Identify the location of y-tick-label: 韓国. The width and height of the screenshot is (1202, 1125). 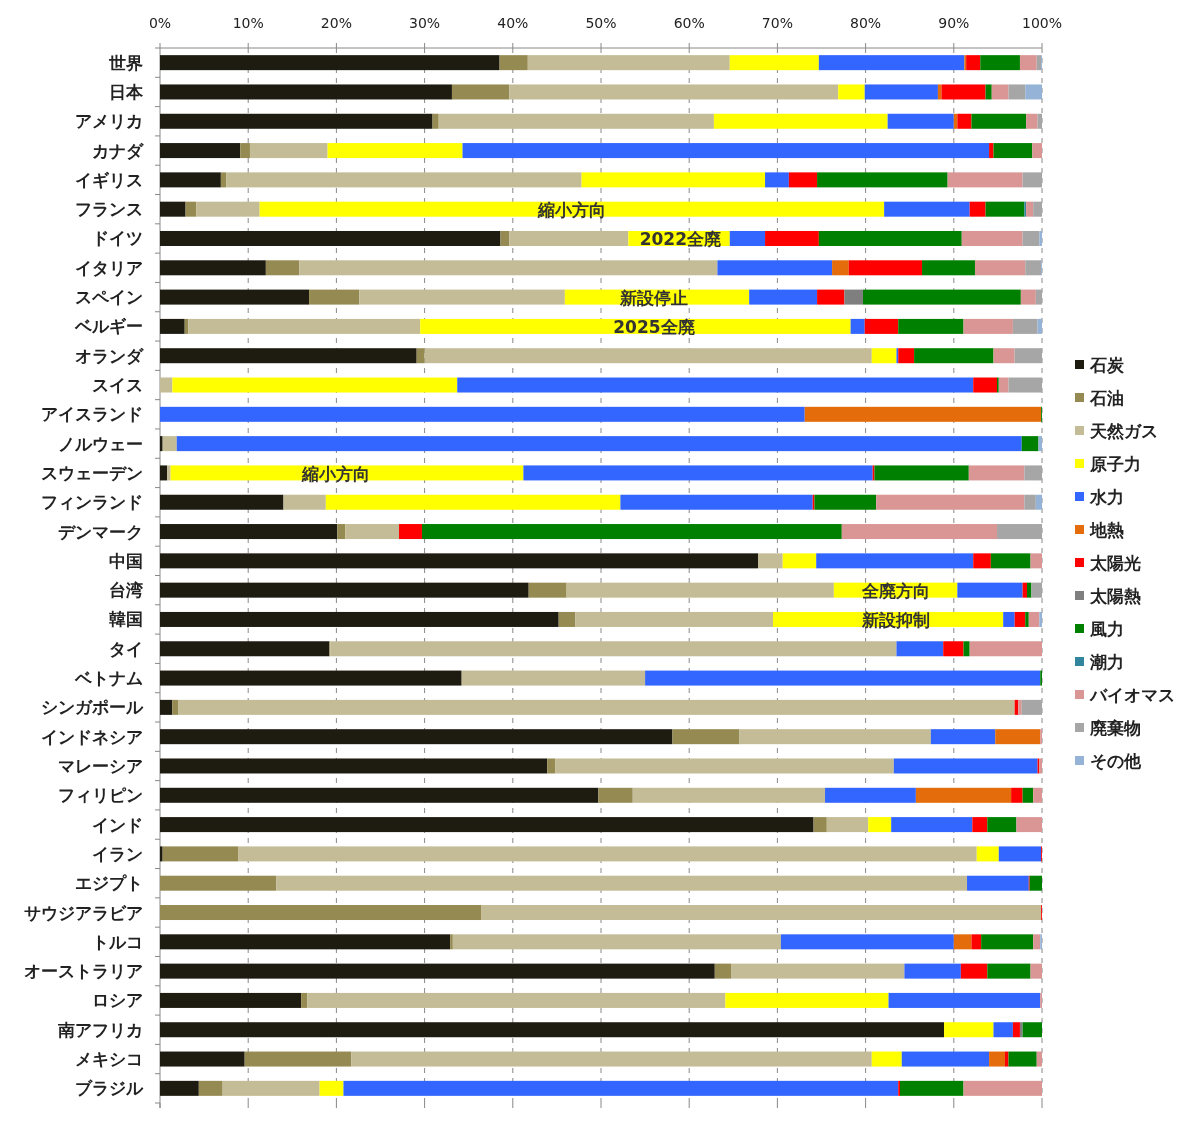
(126, 619).